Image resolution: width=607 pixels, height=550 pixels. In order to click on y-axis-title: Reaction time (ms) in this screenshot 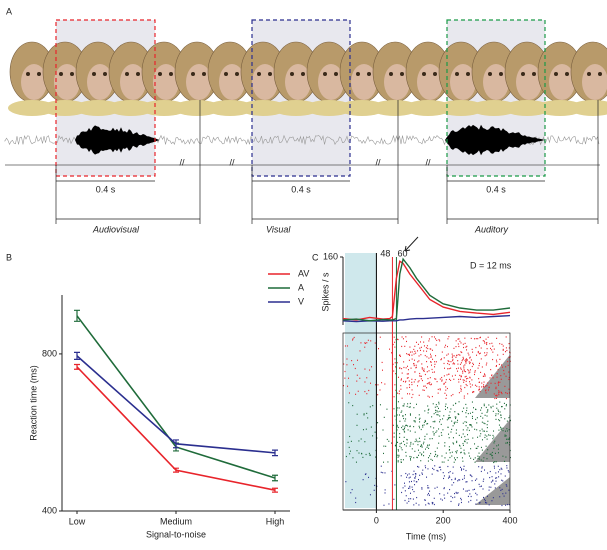, I will do `click(33, 403)`.